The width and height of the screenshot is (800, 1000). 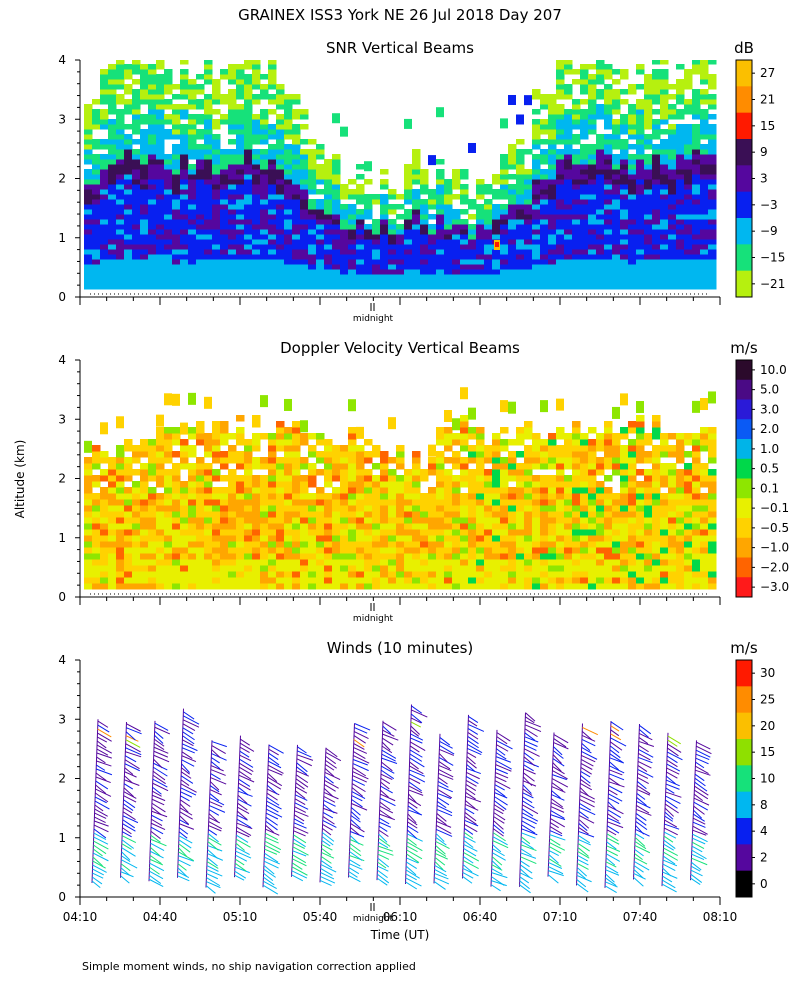 What do you see at coordinates (62, 597) in the screenshot?
I see `y-tick-label-2-0: 0` at bounding box center [62, 597].